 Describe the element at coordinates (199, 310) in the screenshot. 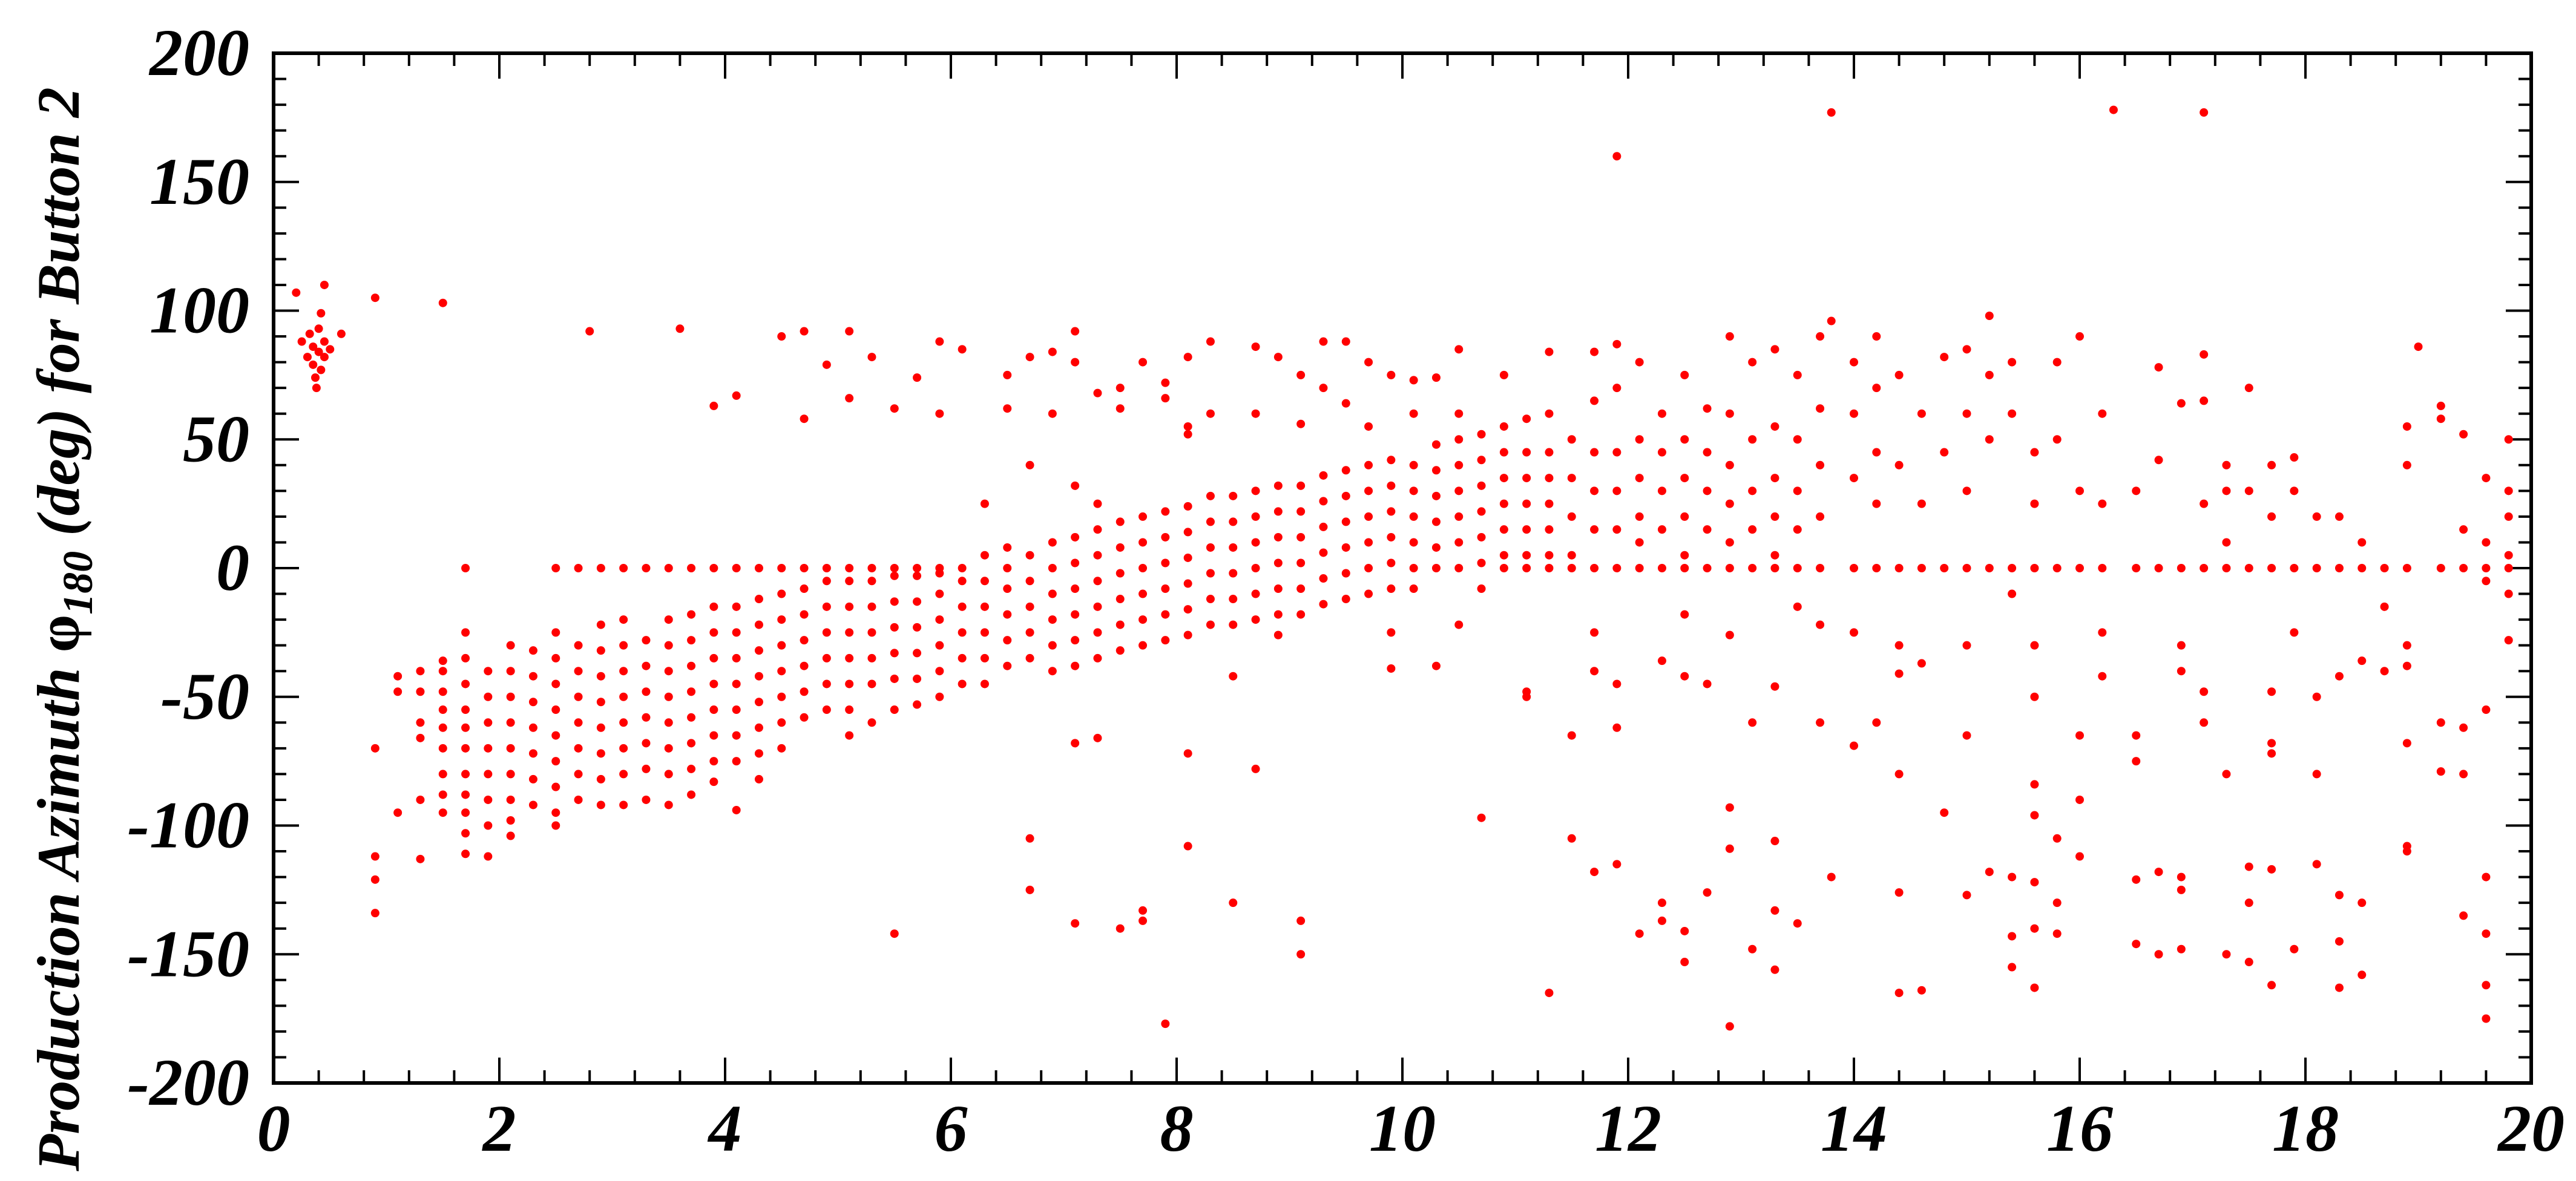

I see `y-tick-label: 100` at that location.